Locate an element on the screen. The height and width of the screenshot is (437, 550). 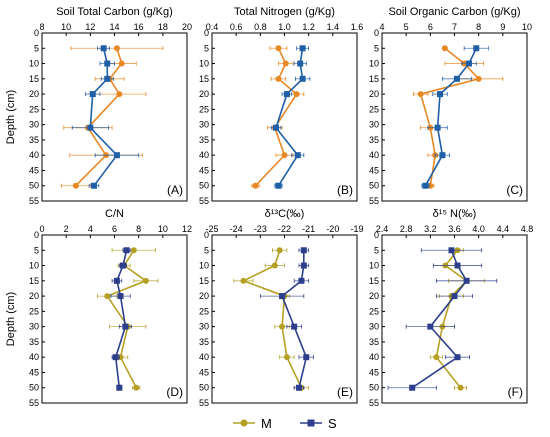
x-tick-label: 3.6 is located at coordinates (454, 229).